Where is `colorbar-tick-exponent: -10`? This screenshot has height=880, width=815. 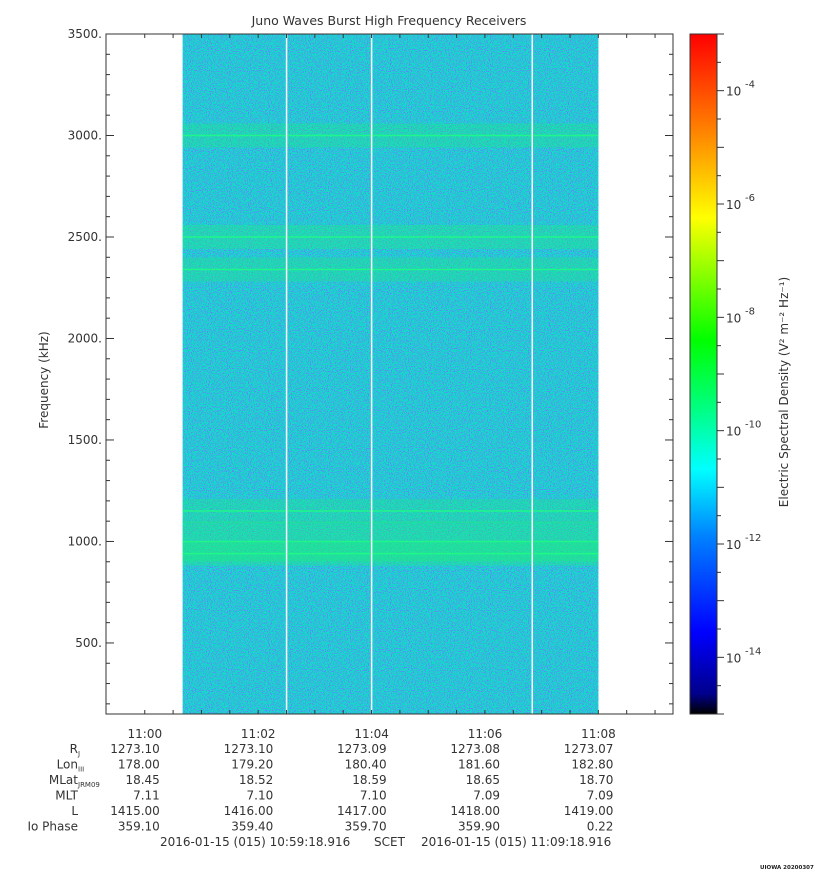
colorbar-tick-exponent: -10 is located at coordinates (753, 425).